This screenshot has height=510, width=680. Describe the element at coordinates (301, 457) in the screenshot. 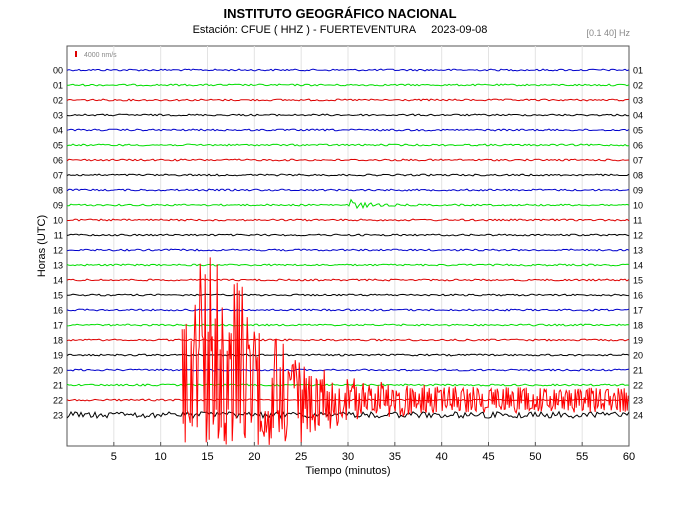

I see `x-tick-label: 25` at that location.